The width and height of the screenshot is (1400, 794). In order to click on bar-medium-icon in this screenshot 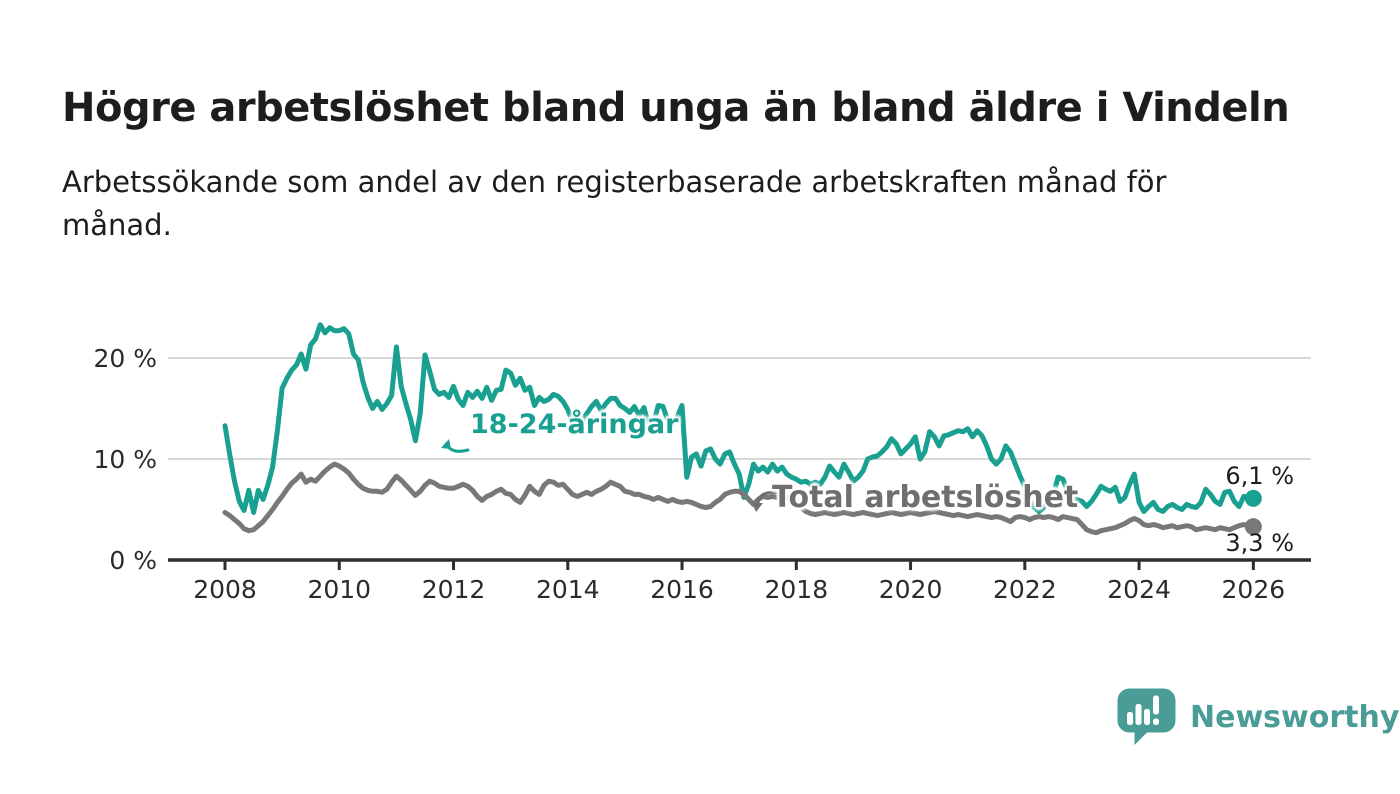, I will do `click(1147, 717)`.